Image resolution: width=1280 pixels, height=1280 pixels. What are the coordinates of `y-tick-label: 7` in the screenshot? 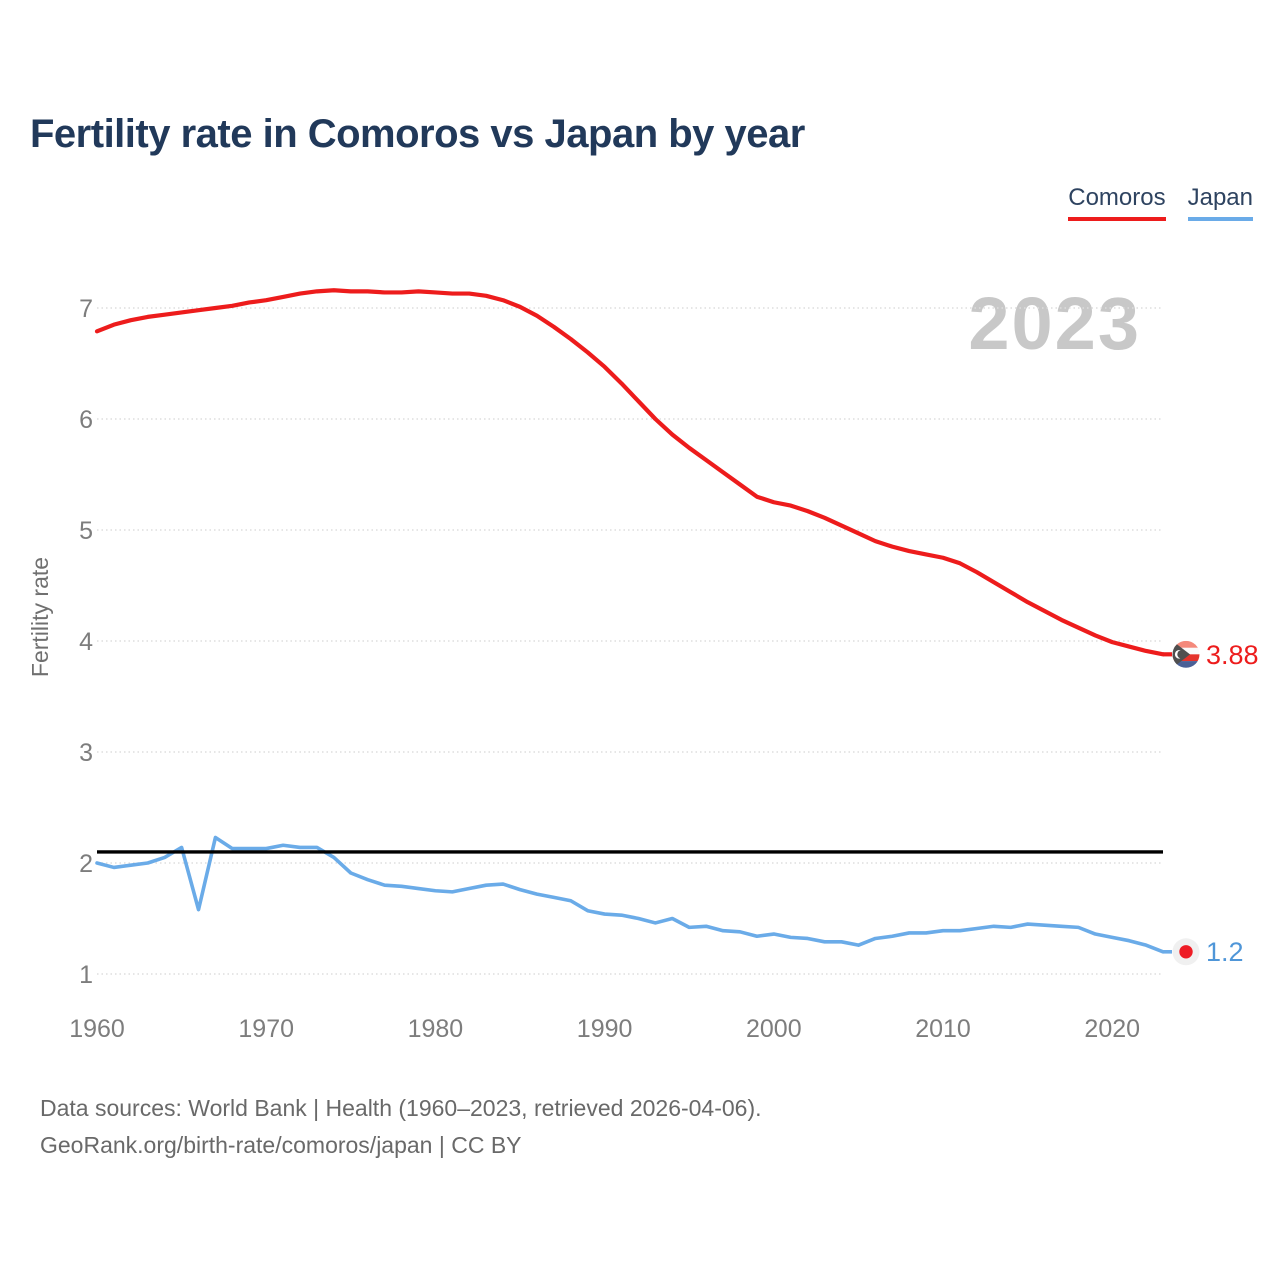 It's located at (86, 309).